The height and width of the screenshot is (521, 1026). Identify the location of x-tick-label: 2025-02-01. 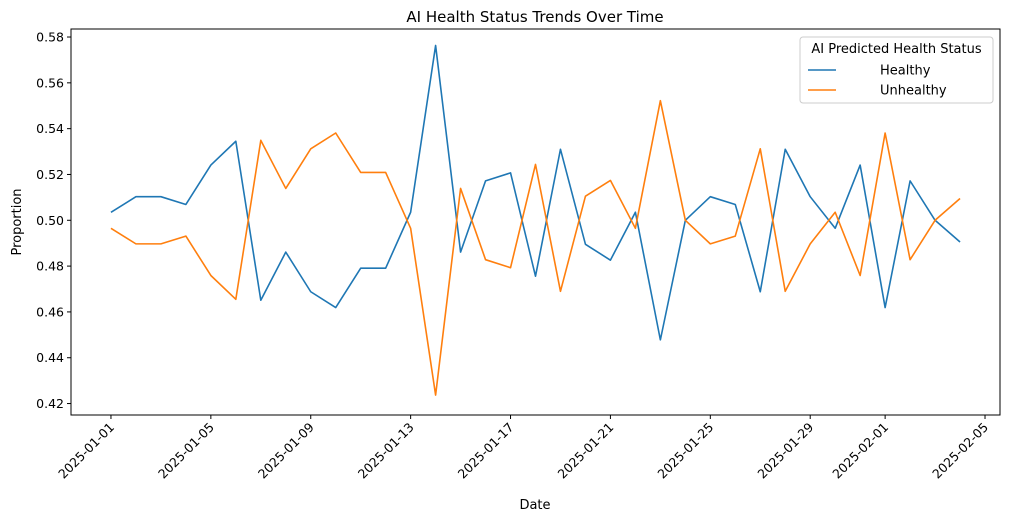
(860, 451).